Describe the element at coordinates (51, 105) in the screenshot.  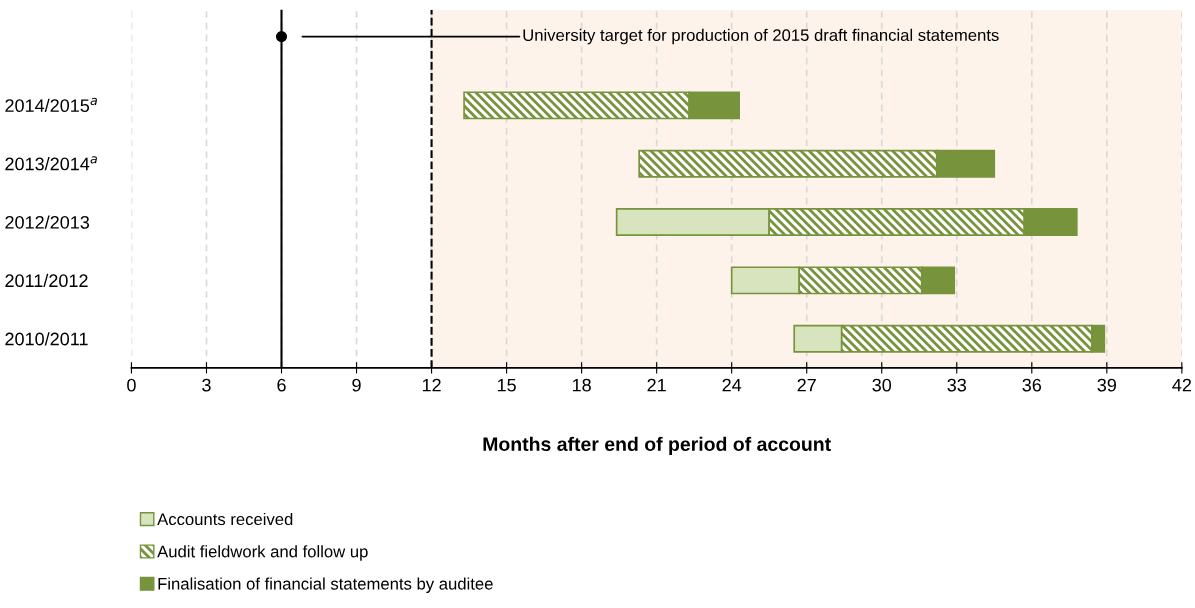
I see `y-tick-label: 2014/2015$^{a}$` at that location.